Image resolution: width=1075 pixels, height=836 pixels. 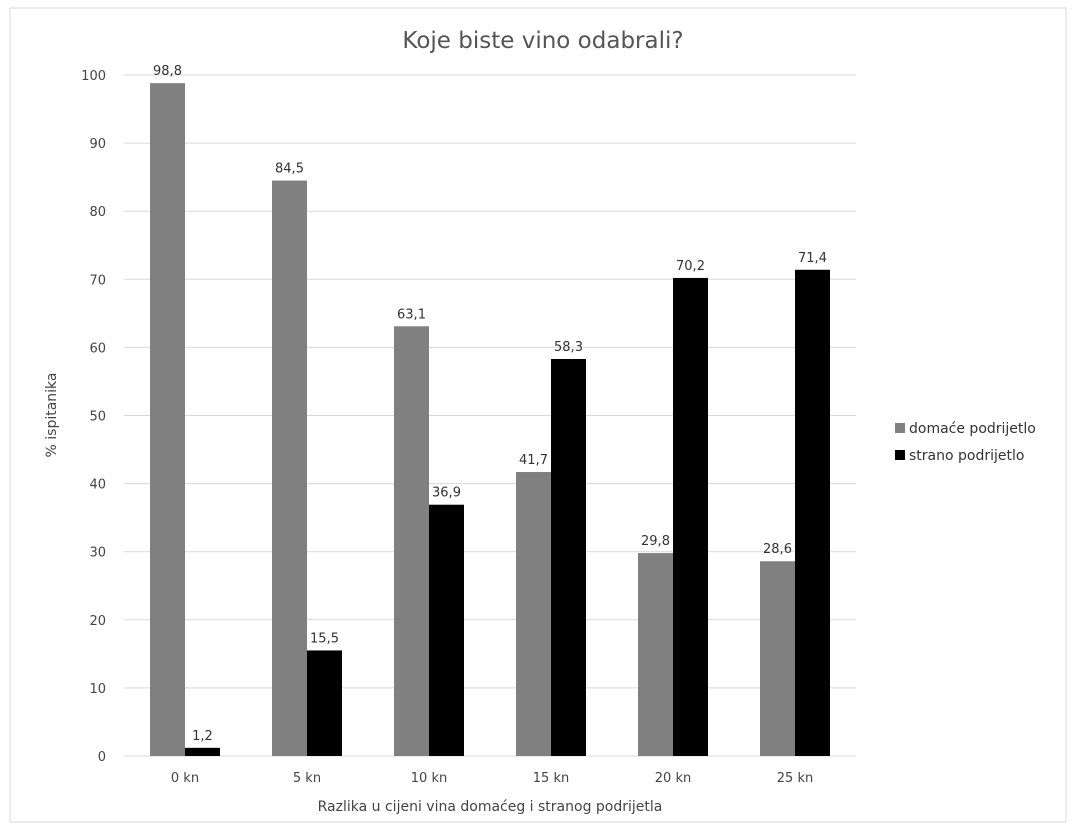 I want to click on y-tick-label: 0, so click(x=102, y=757).